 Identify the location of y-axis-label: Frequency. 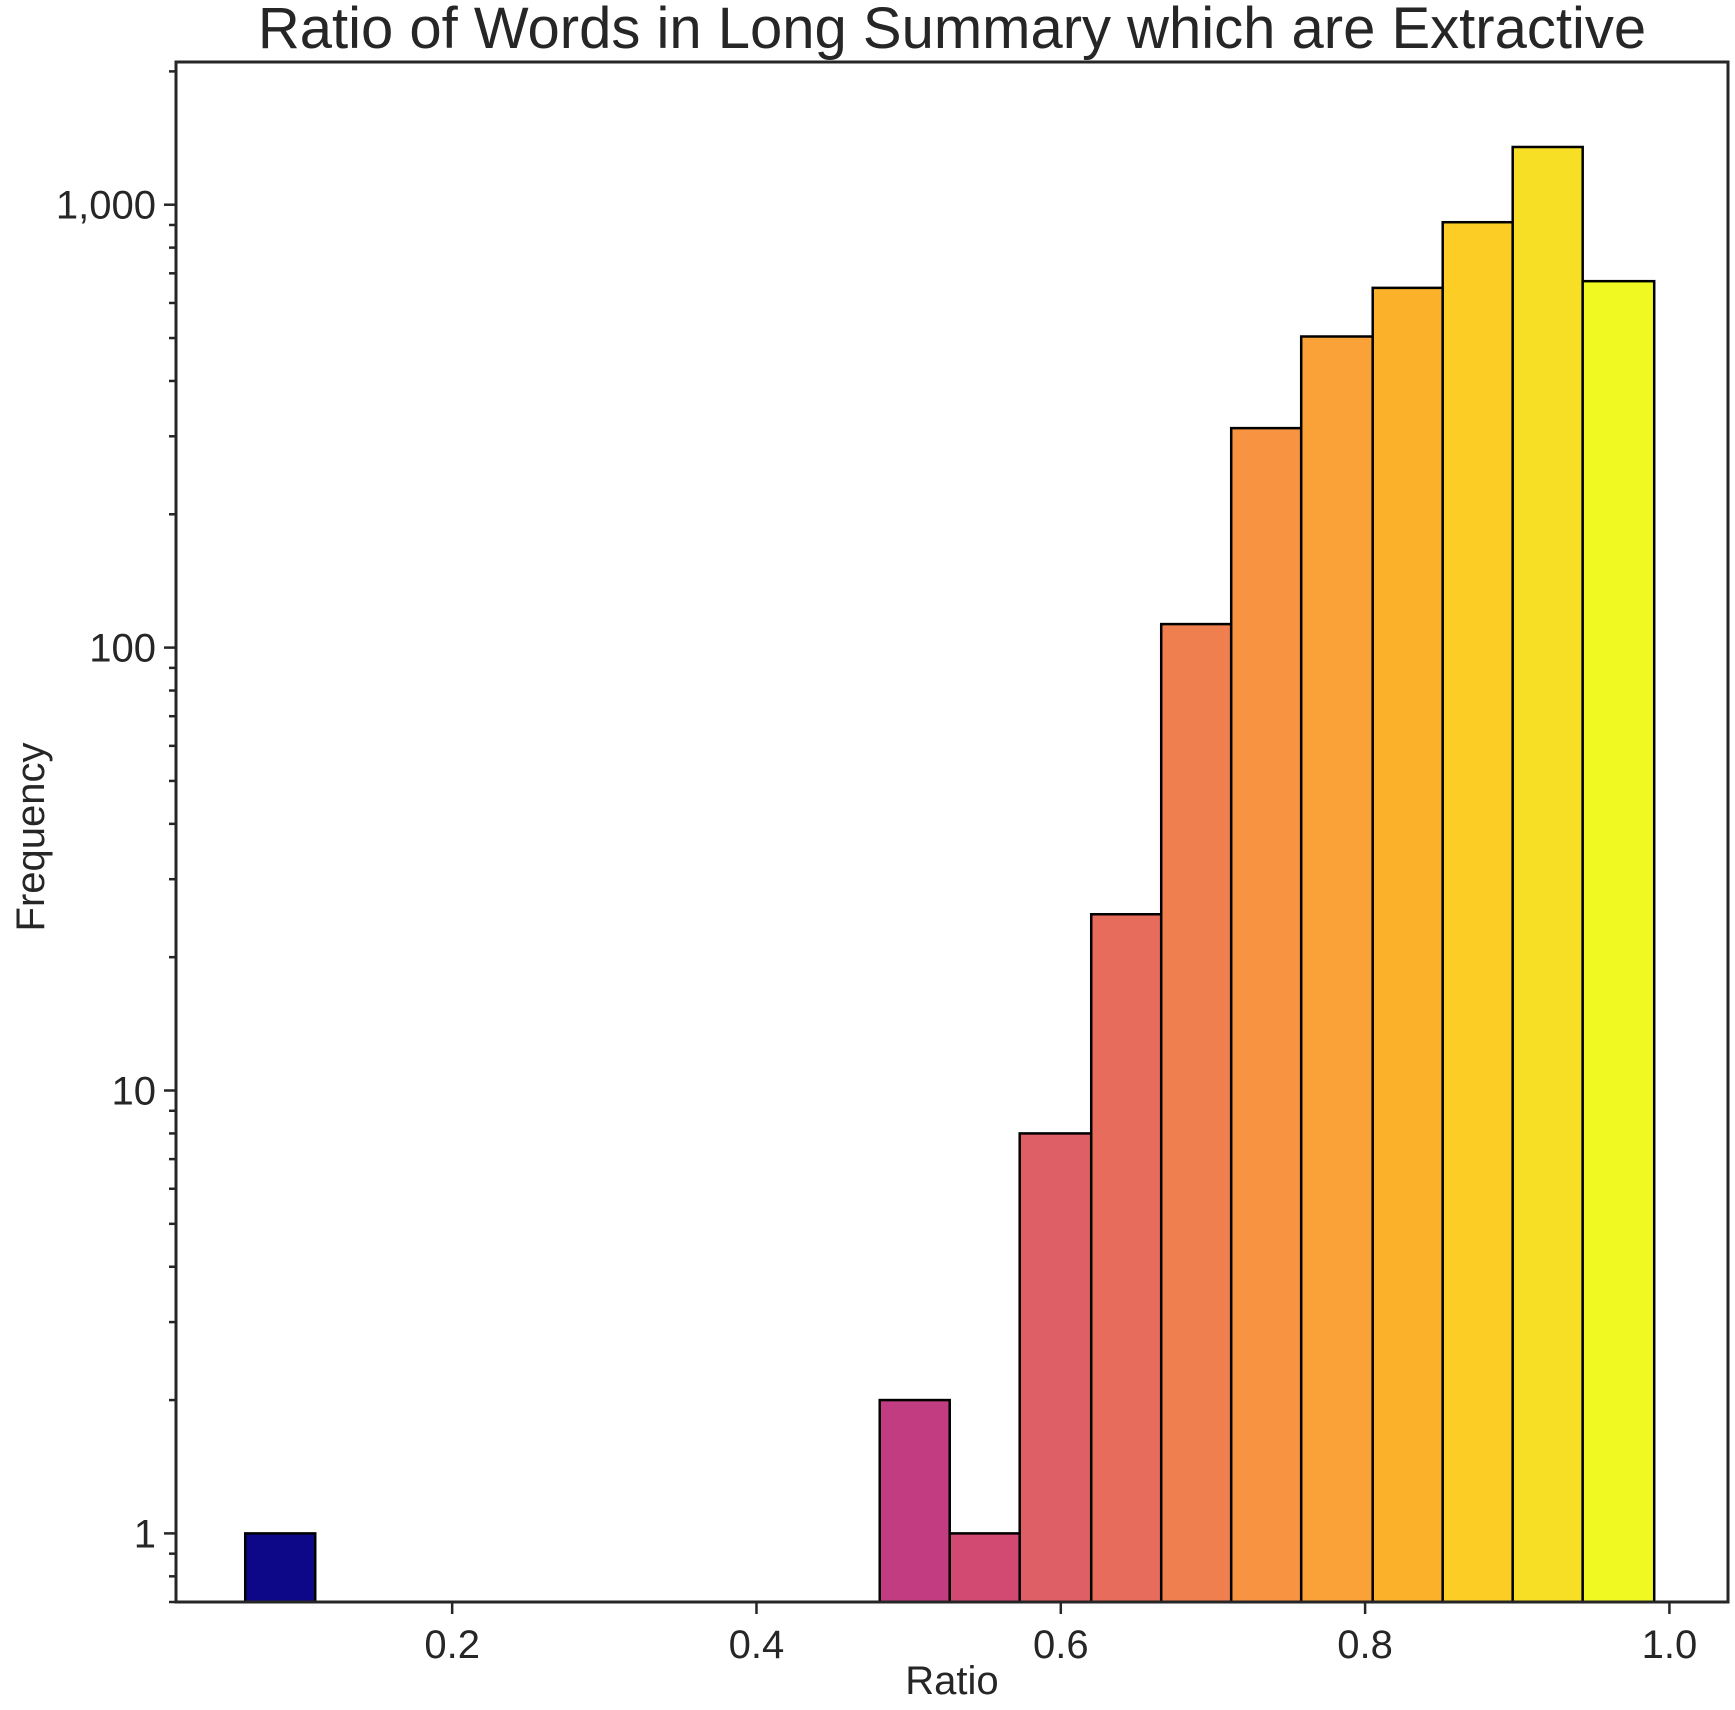
(31, 837).